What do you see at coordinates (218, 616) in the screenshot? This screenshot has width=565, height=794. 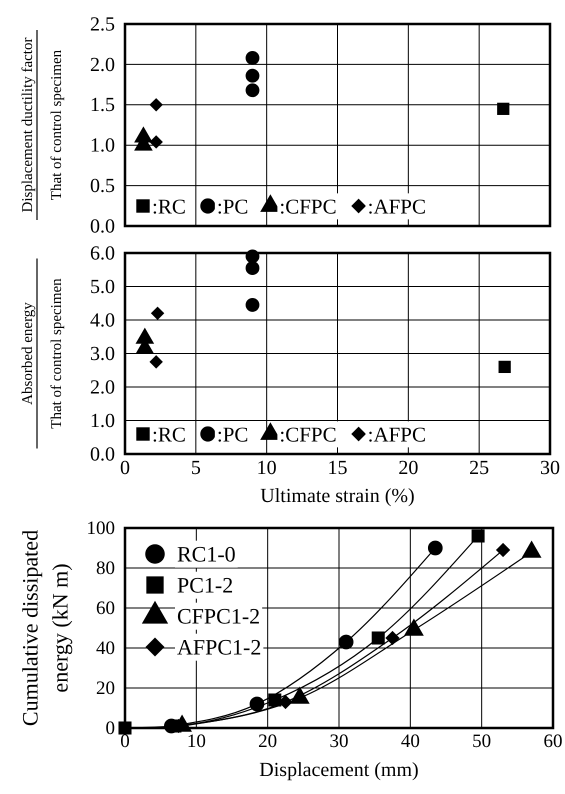 I see `legend-label: CFPC1-2` at bounding box center [218, 616].